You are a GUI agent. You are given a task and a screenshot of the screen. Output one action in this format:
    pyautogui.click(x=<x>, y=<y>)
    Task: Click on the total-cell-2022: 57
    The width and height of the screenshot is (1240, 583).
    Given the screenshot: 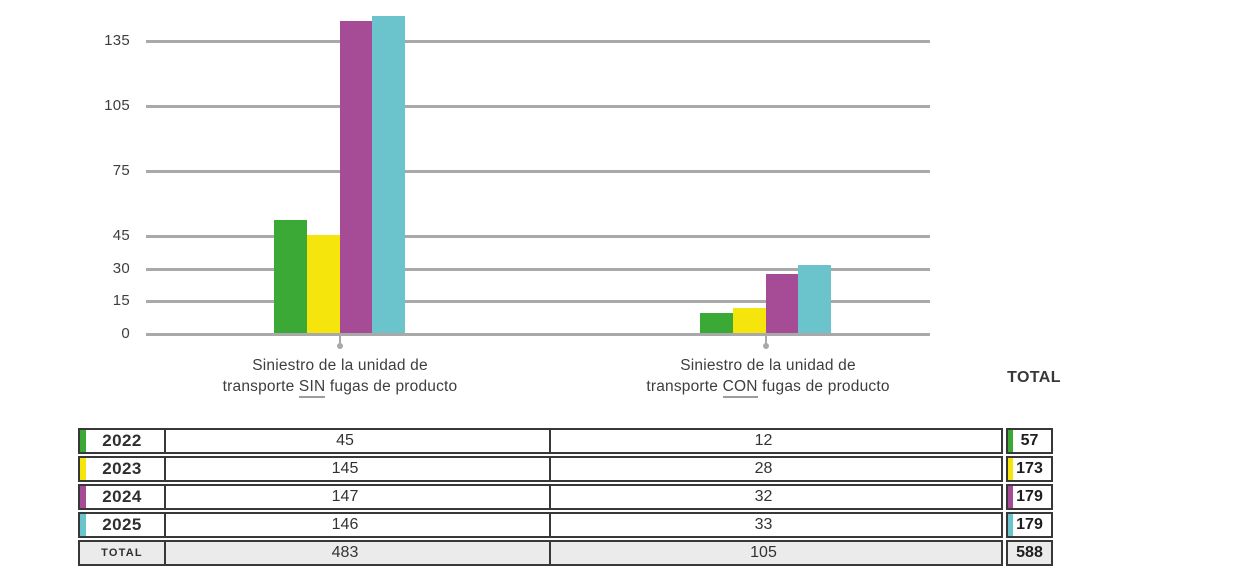 What is the action you would take?
    pyautogui.click(x=1029, y=441)
    